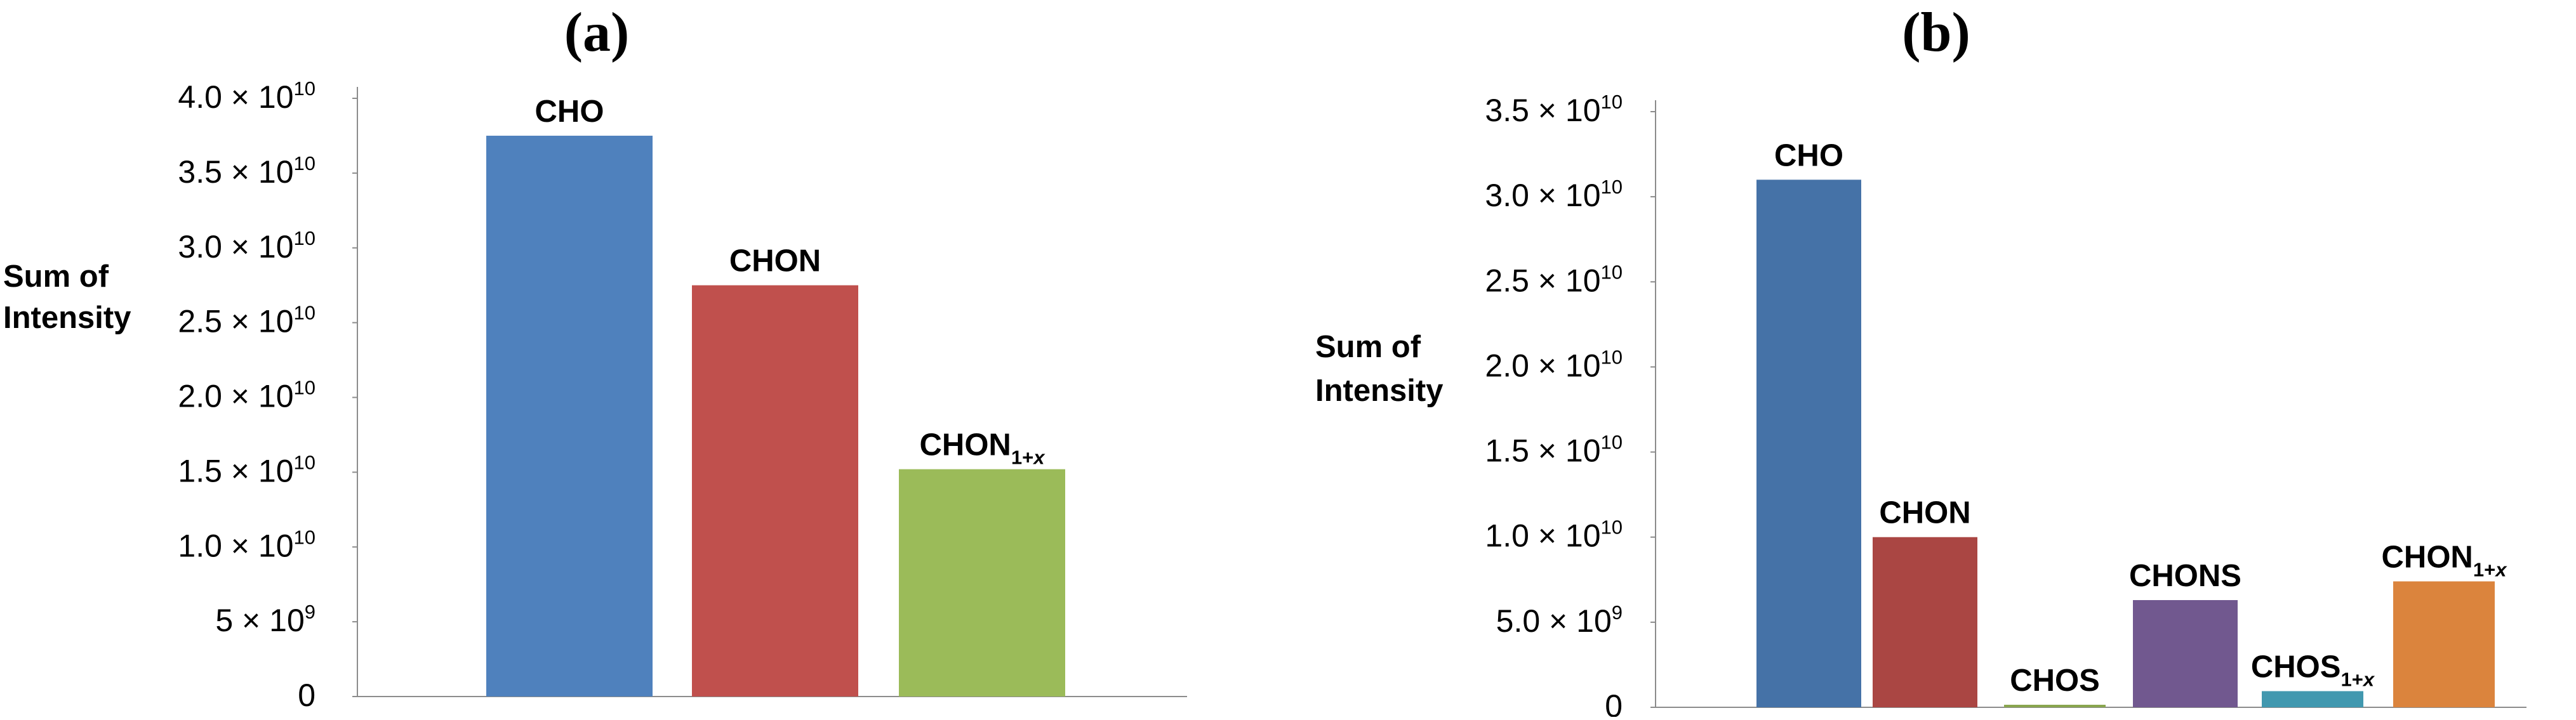 The width and height of the screenshot is (2576, 720). What do you see at coordinates (2055, 681) in the screenshot?
I see `bar-label: CHOS` at bounding box center [2055, 681].